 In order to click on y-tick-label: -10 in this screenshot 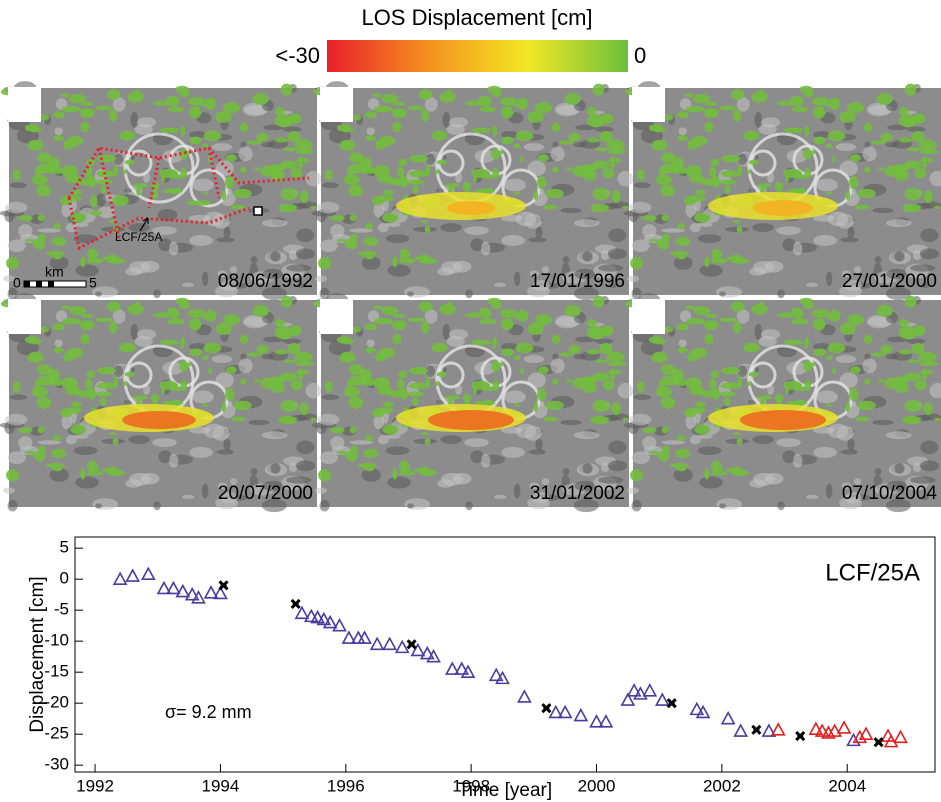, I will do `click(56, 640)`.